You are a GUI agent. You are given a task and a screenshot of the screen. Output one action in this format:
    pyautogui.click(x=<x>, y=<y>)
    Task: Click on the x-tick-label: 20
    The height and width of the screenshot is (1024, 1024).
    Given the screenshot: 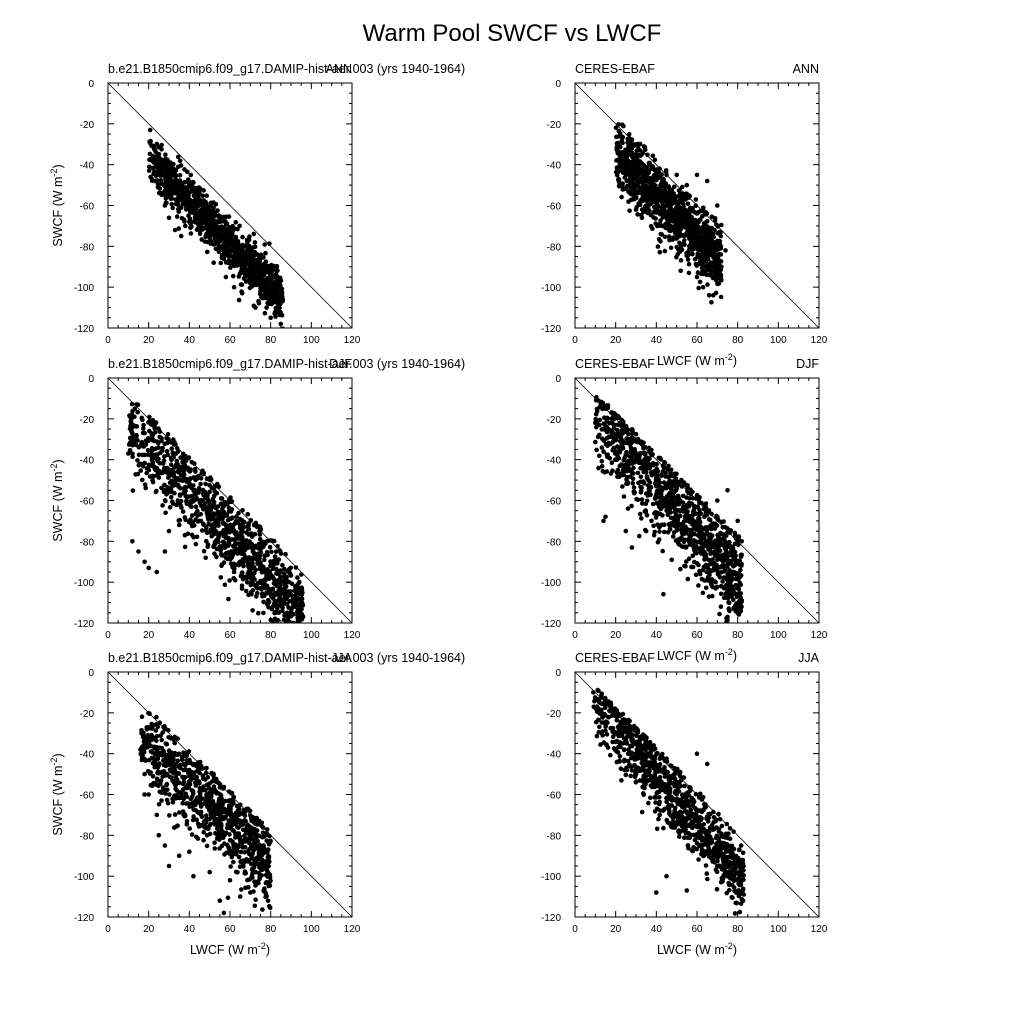 What is the action you would take?
    pyautogui.click(x=616, y=340)
    